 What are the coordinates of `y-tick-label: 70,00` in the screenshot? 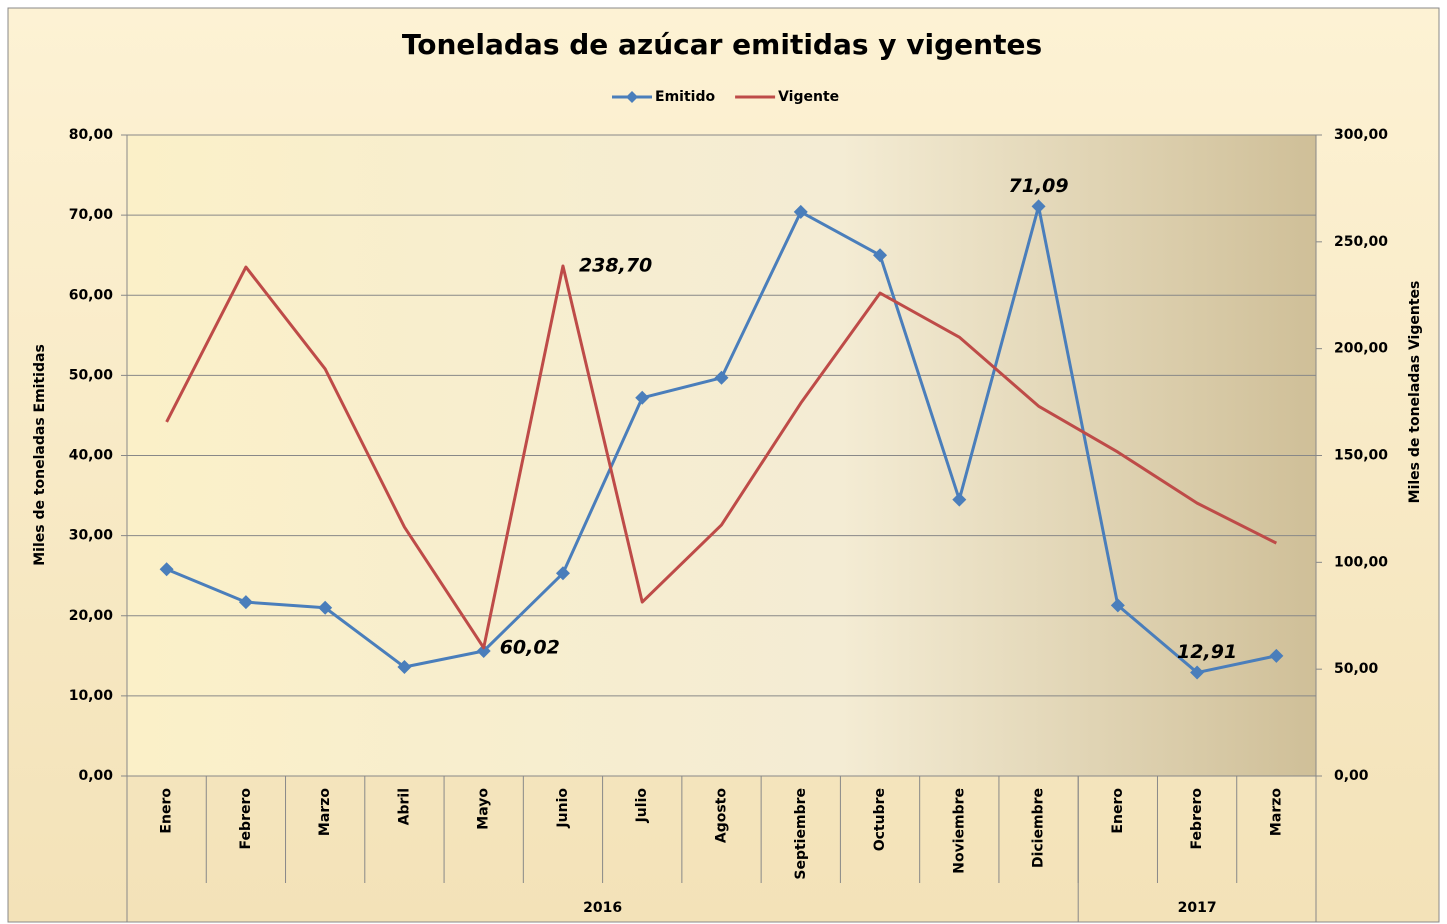 It's located at (91, 215).